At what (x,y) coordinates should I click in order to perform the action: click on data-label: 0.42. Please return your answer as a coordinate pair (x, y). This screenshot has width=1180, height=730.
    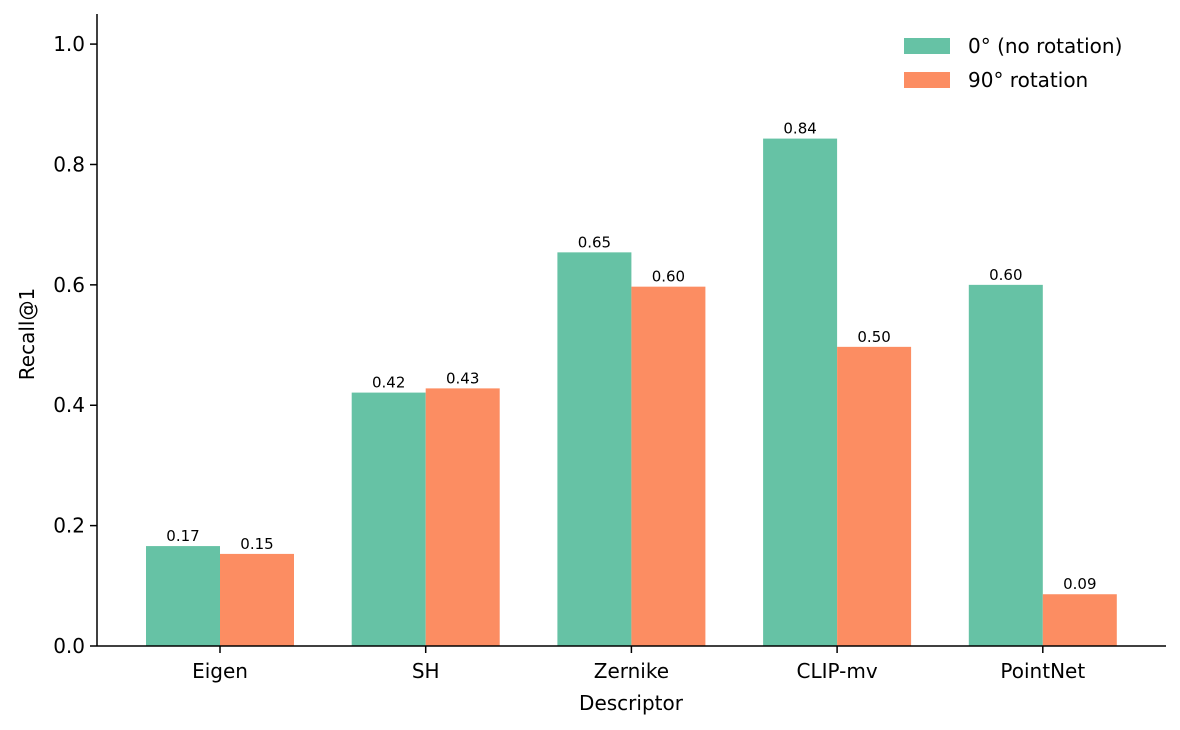
    Looking at the image, I should click on (388, 383).